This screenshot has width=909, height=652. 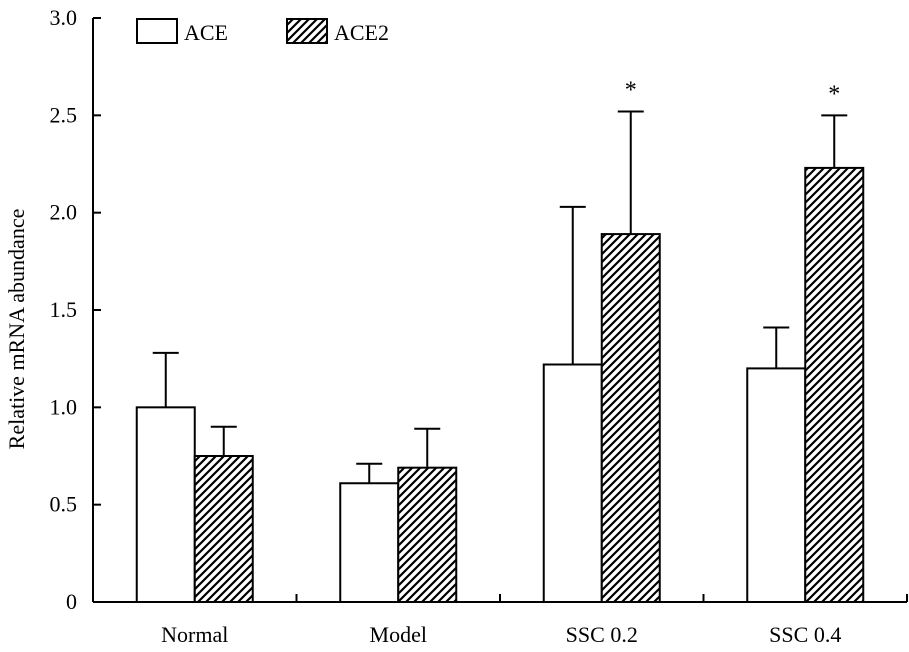 What do you see at coordinates (64, 309) in the screenshot?
I see `y-tick-label: 1.5` at bounding box center [64, 309].